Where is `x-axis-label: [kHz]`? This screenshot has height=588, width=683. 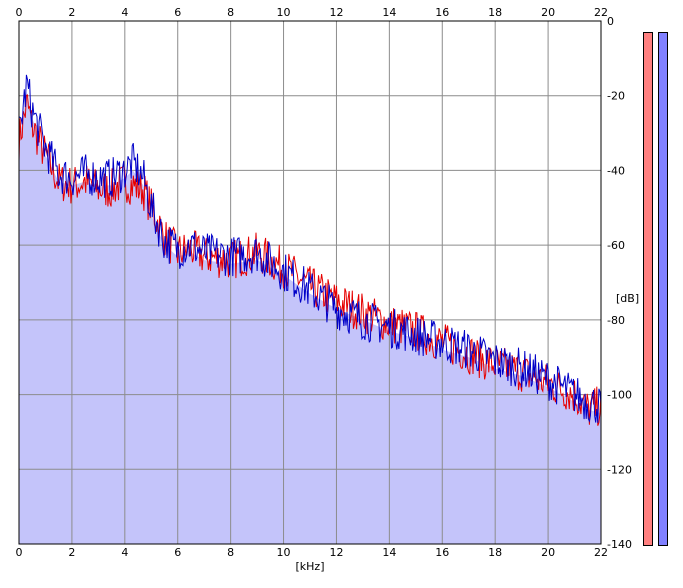
x-axis-label: [kHz] is located at coordinates (310, 566).